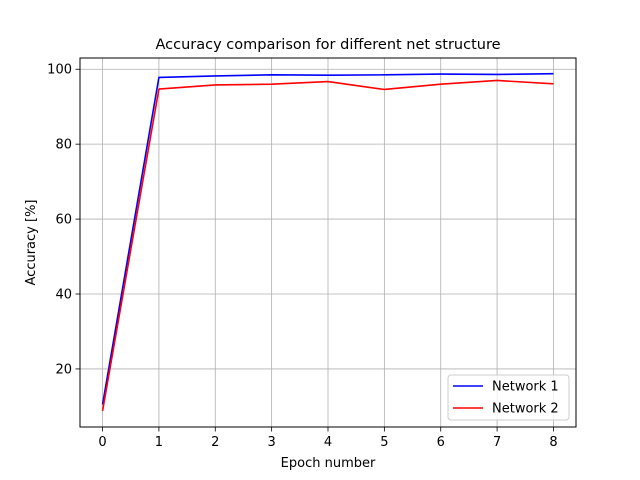 The width and height of the screenshot is (640, 480). I want to click on x-tick-label: 3, so click(271, 442).